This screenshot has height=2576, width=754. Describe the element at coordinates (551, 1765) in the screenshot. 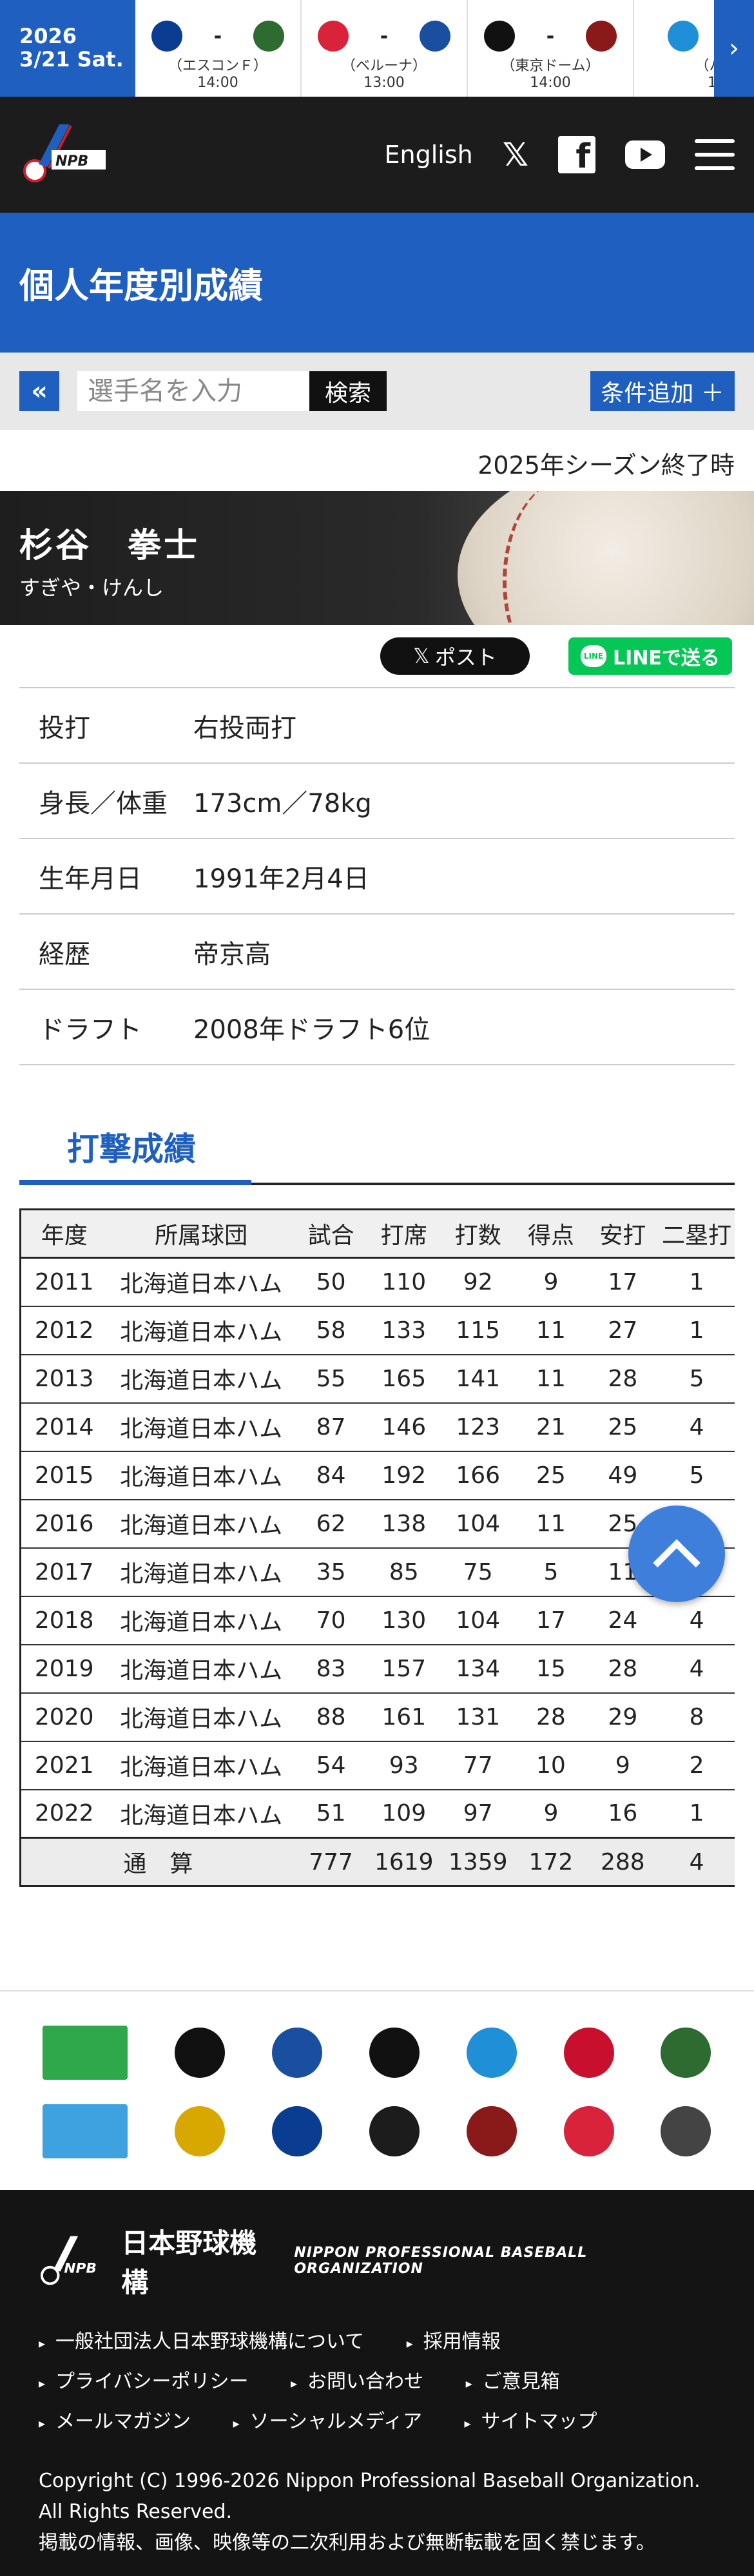

I see `table-cell: 10` at that location.